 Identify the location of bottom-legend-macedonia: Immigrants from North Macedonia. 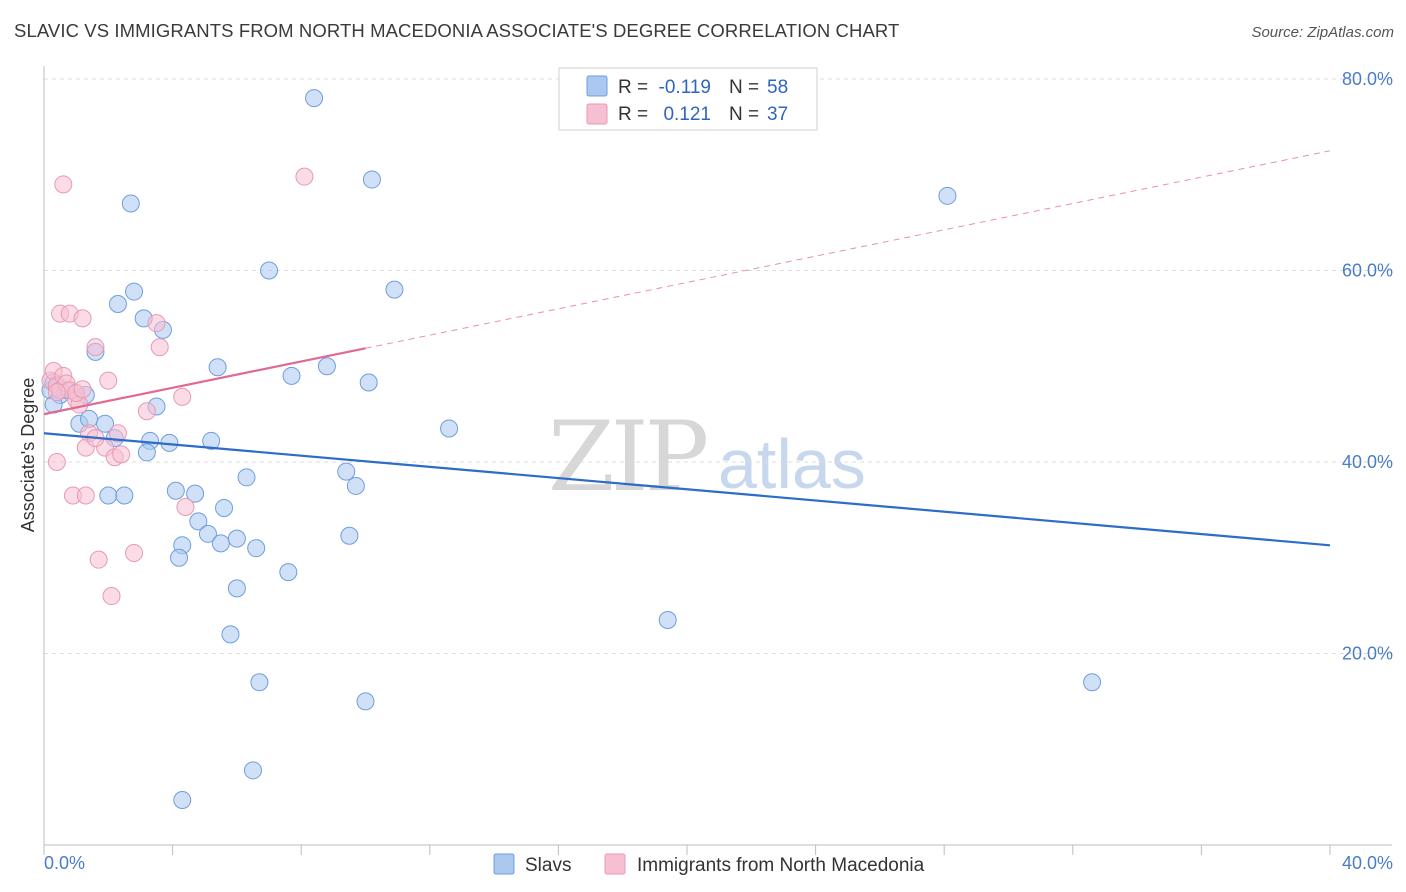
(781, 865).